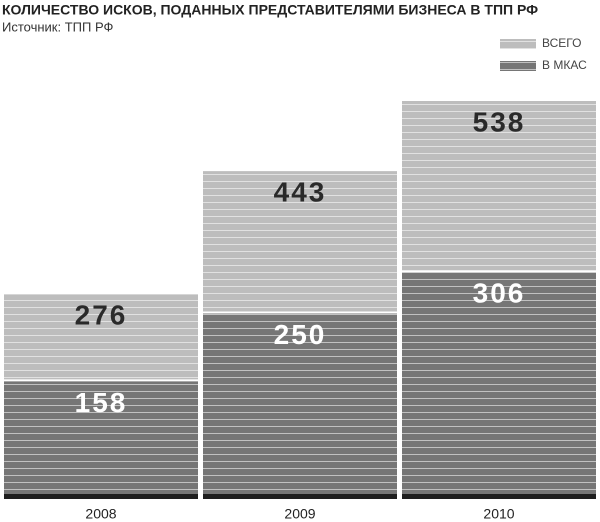 Image resolution: width=600 pixels, height=522 pixels. I want to click on value-label: 250, so click(300, 334).